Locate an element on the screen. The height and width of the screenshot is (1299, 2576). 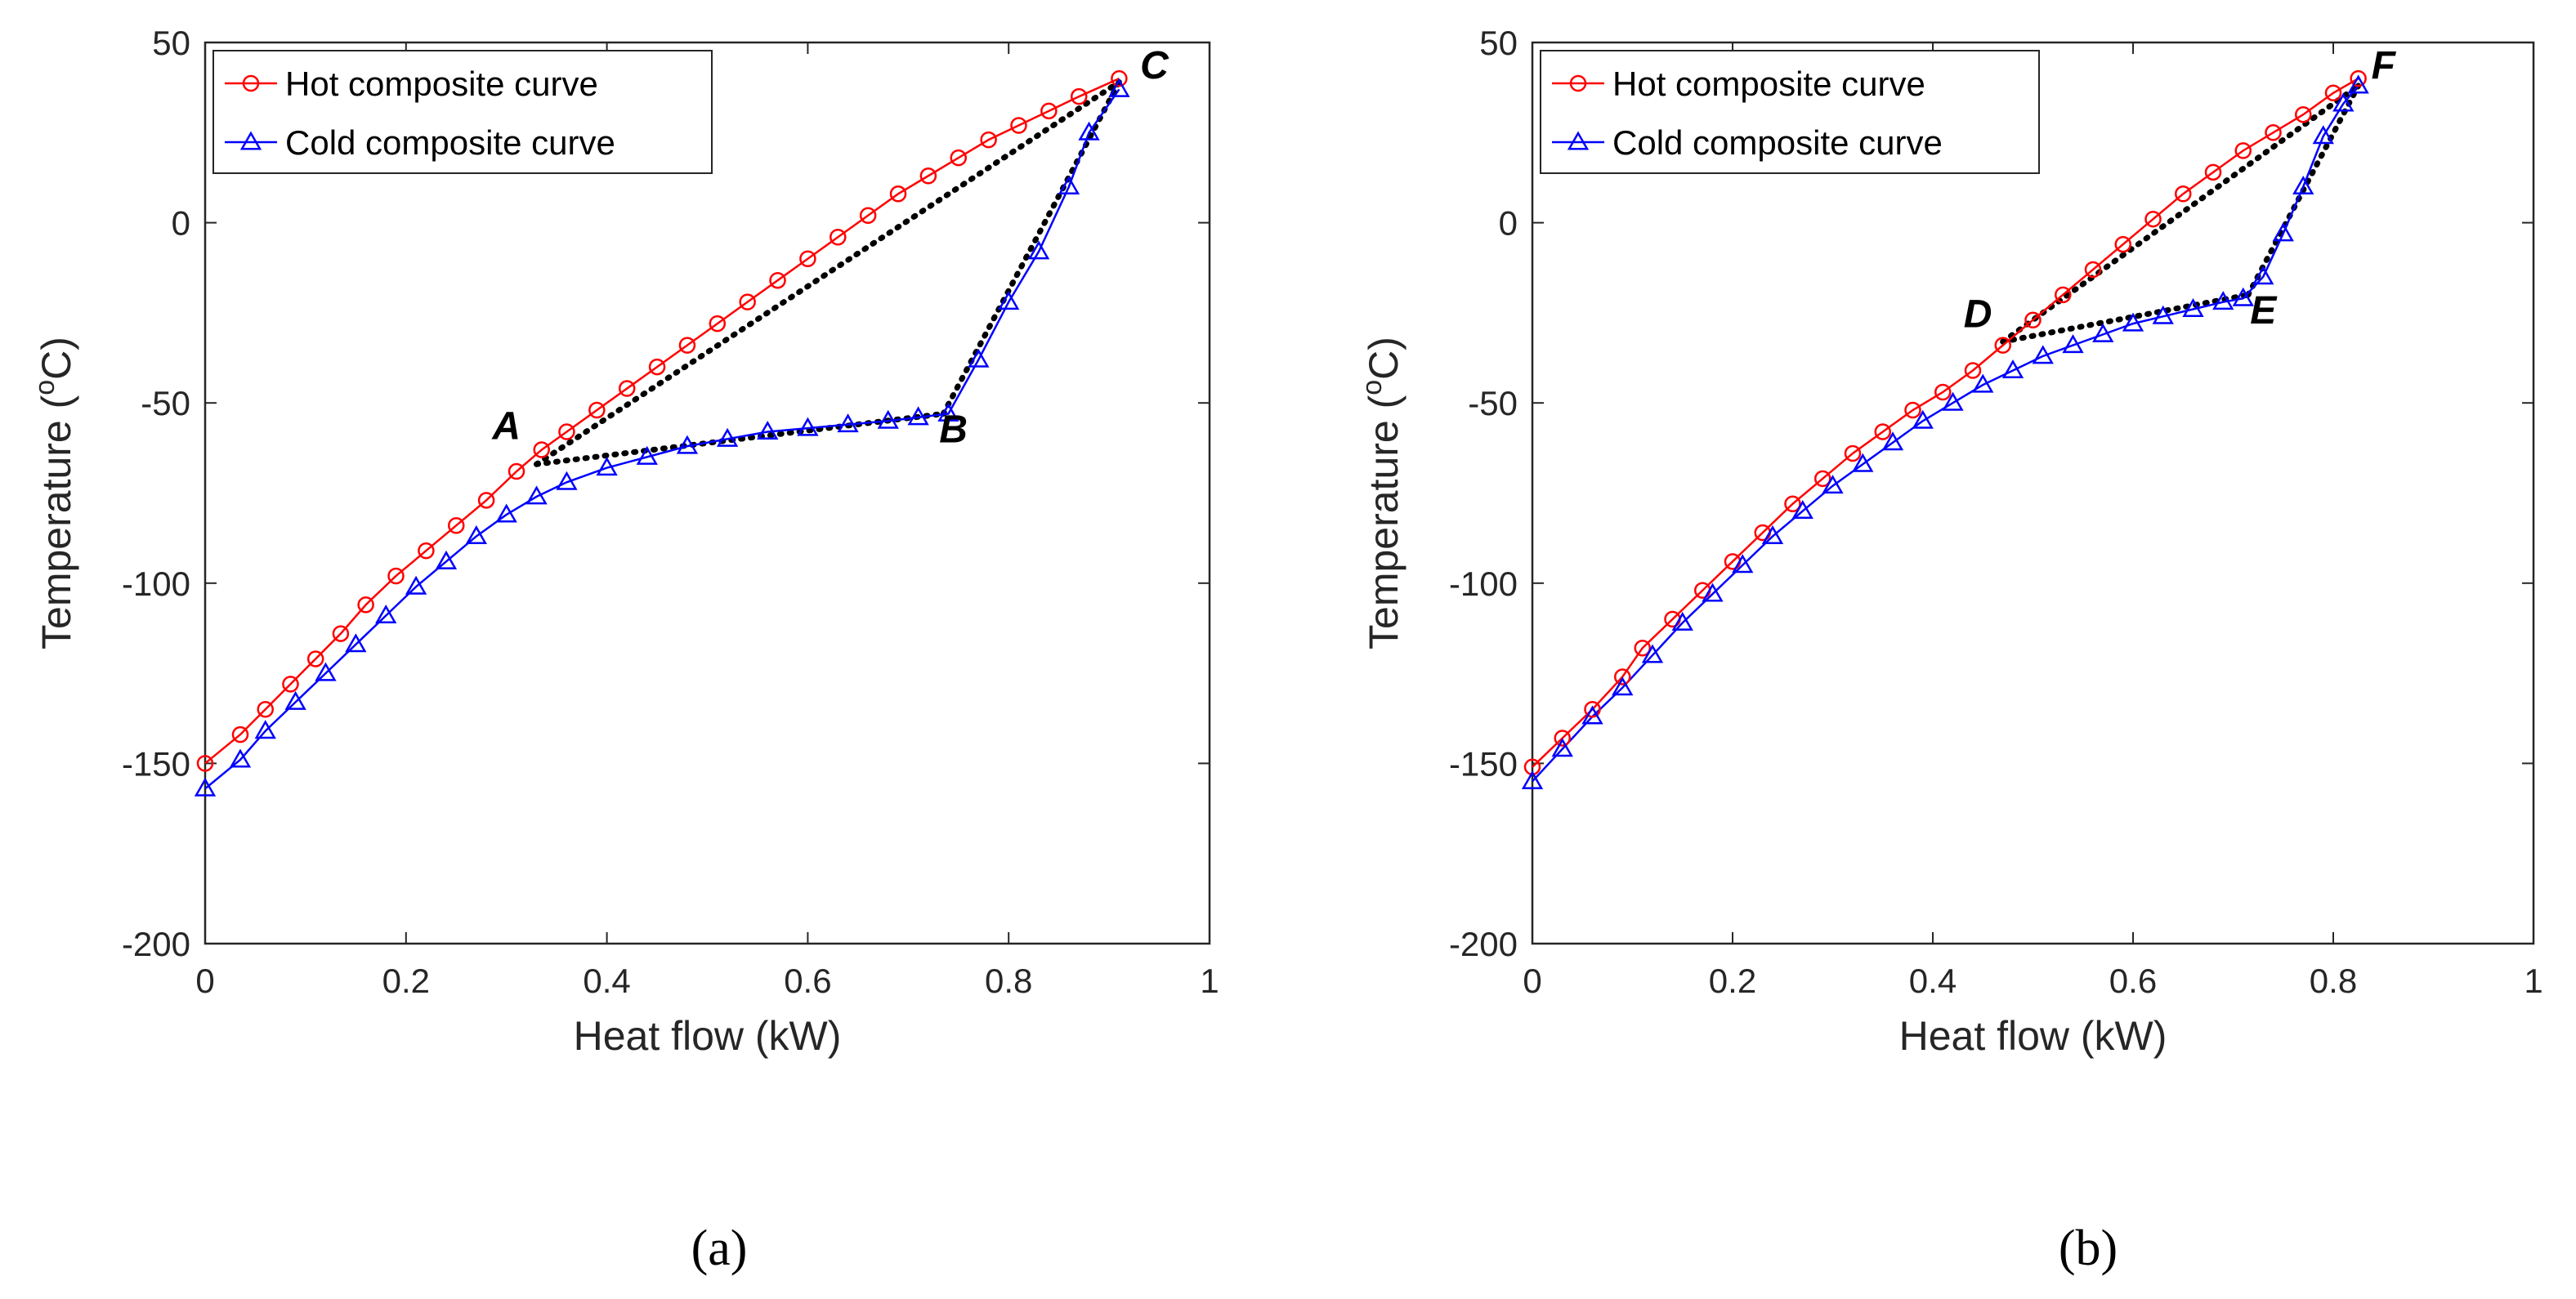
dotted-construction-lines is located at coordinates (2181, 214).